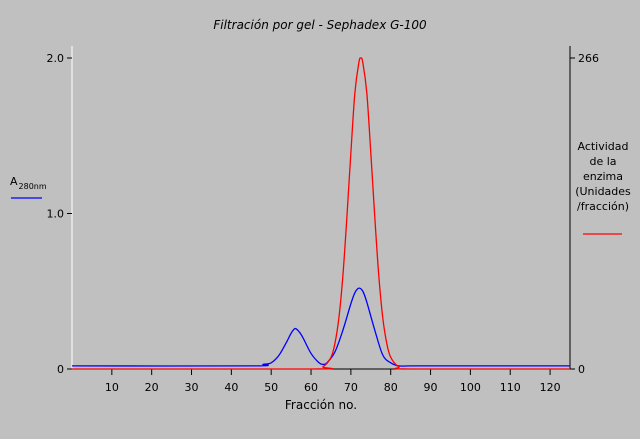 The width and height of the screenshot is (640, 439). I want to click on x-tick-label: 120, so click(550, 387).